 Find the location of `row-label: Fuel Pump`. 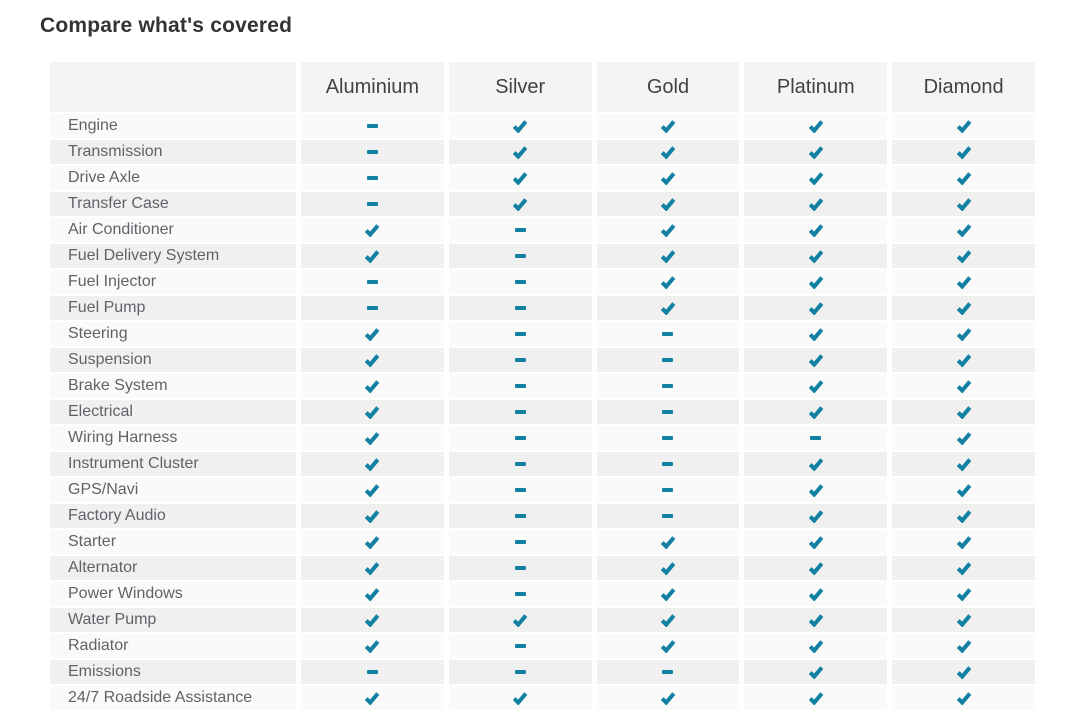

row-label: Fuel Pump is located at coordinates (173, 308).